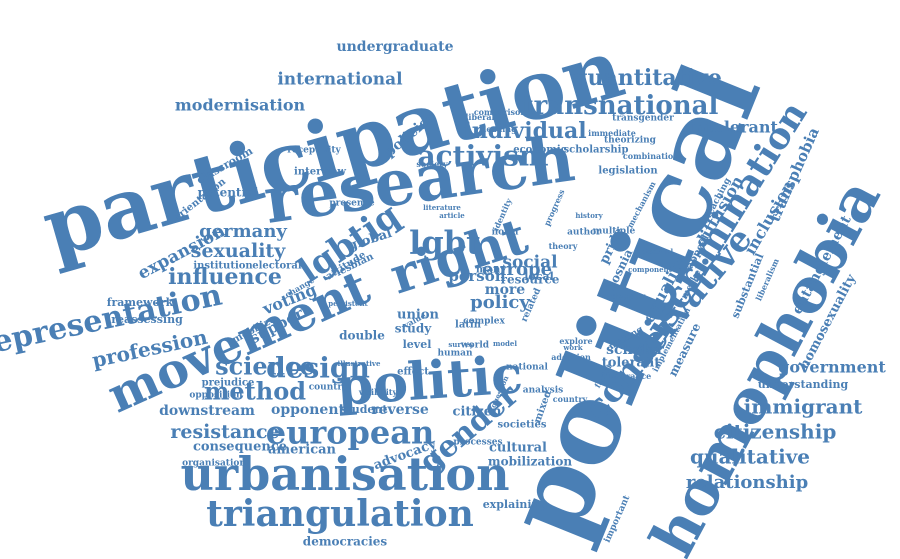 This screenshot has width=900, height=559. What do you see at coordinates (479, 117) in the screenshot?
I see `cloud-word-liberal: liberal` at bounding box center [479, 117].